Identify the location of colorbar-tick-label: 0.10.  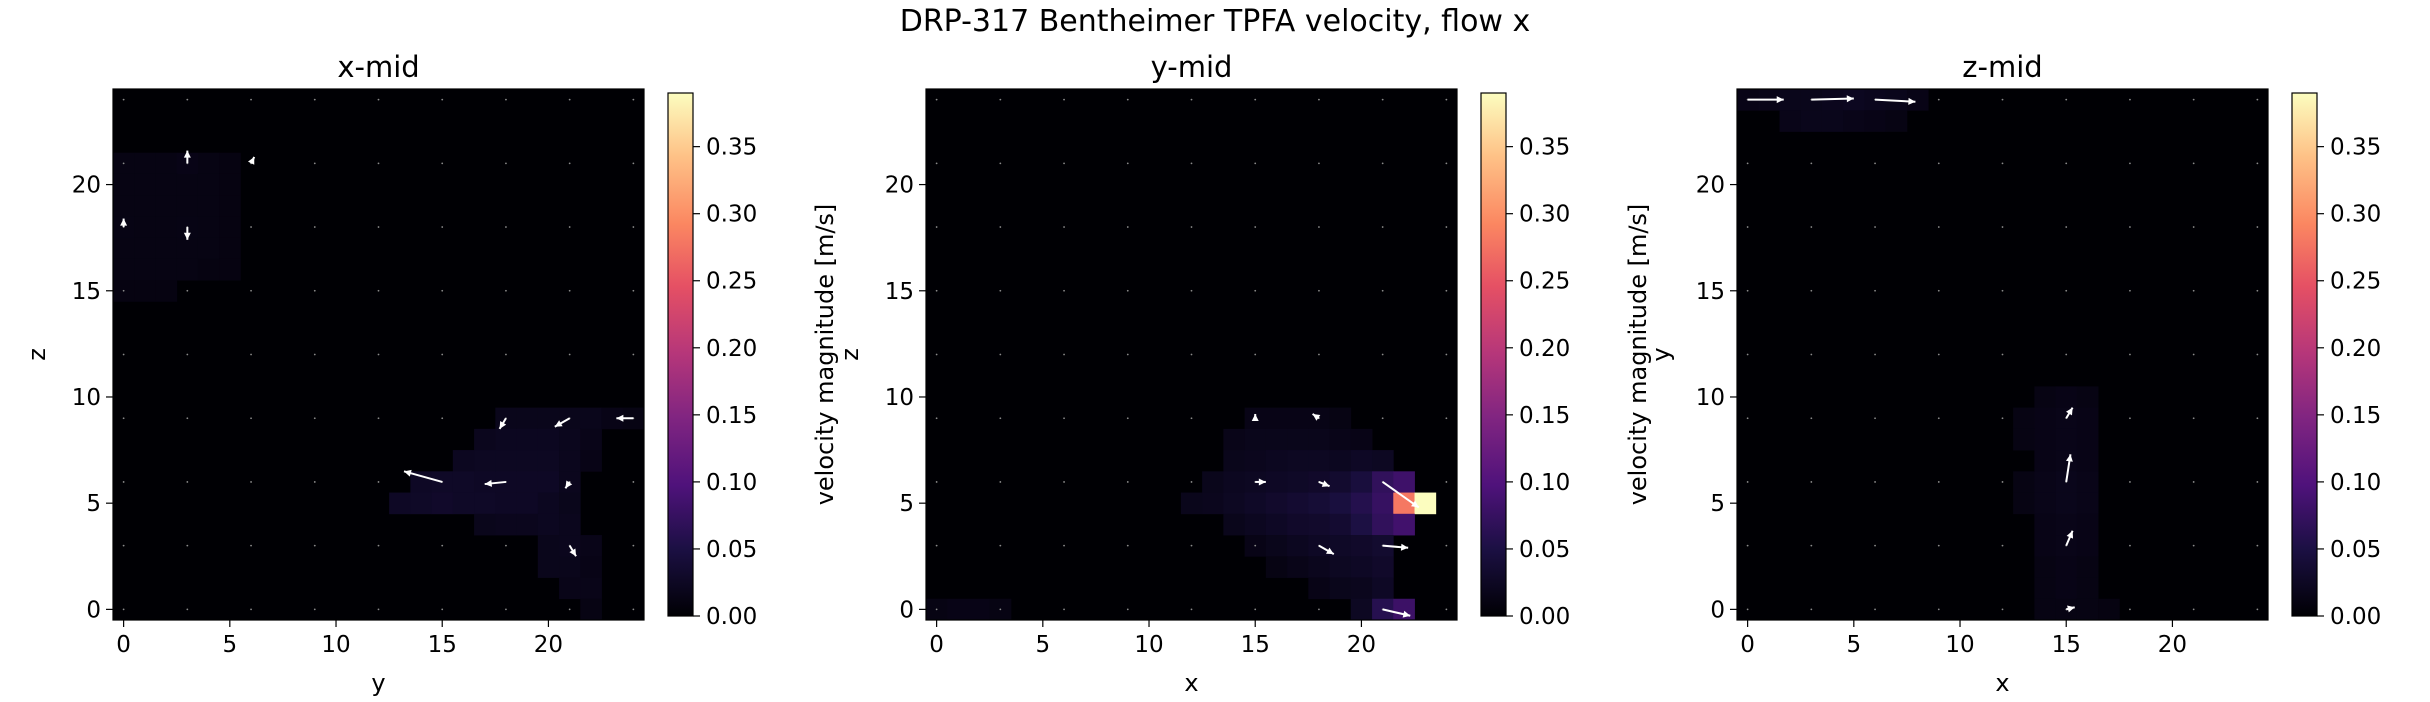
(2355, 483).